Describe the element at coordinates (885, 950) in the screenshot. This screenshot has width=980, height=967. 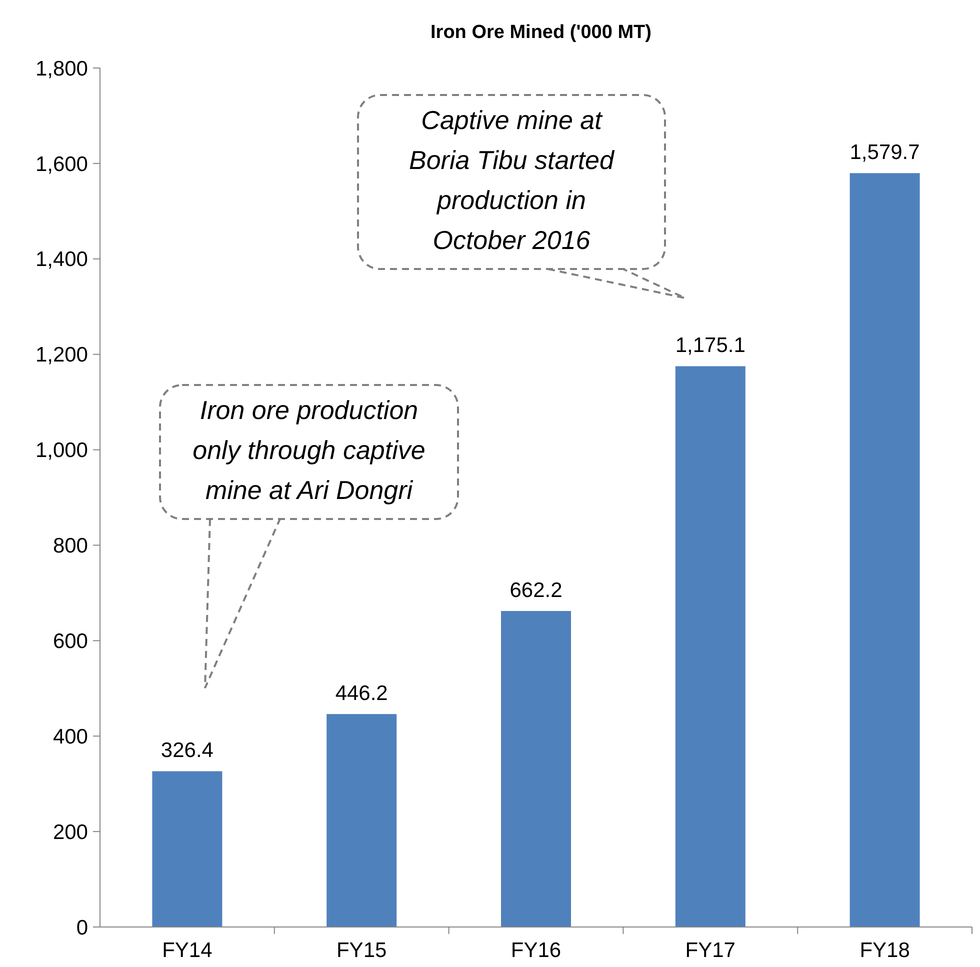
I see `x-tick-label: FY18` at that location.